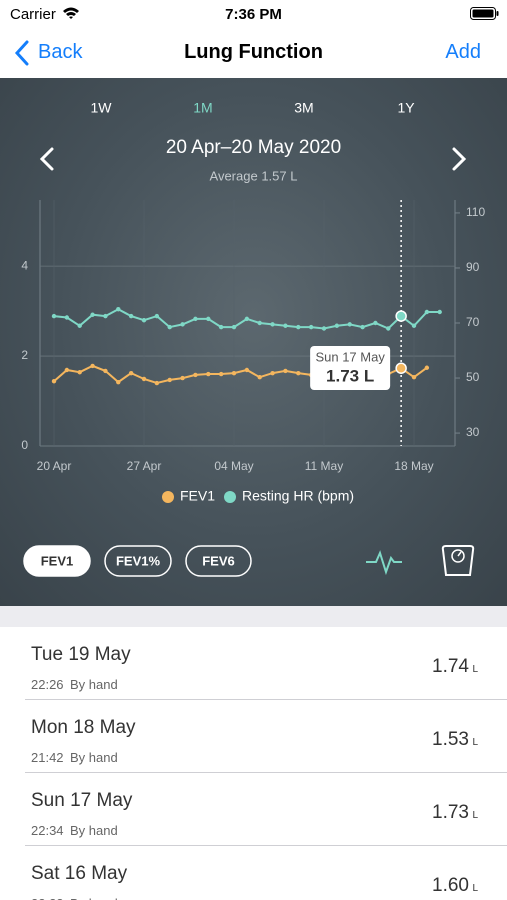  Describe the element at coordinates (47, 757) in the screenshot. I see `entry-time: 21:42` at that location.